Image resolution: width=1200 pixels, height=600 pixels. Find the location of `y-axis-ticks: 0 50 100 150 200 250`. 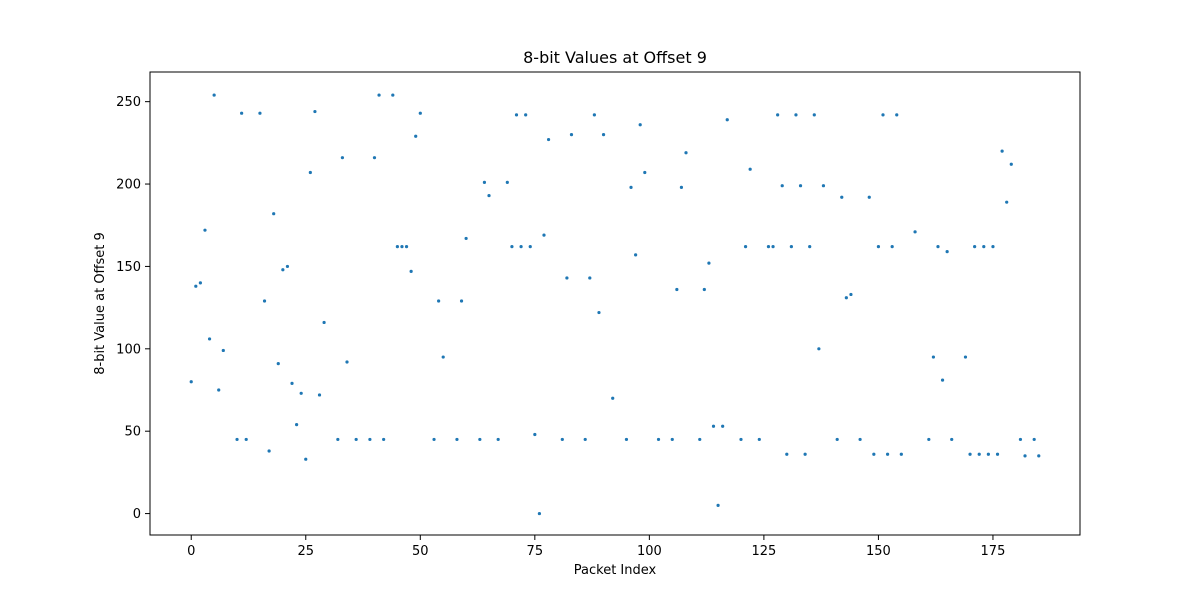

y-axis-ticks: 0 50 100 150 200 250 is located at coordinates (133, 308).